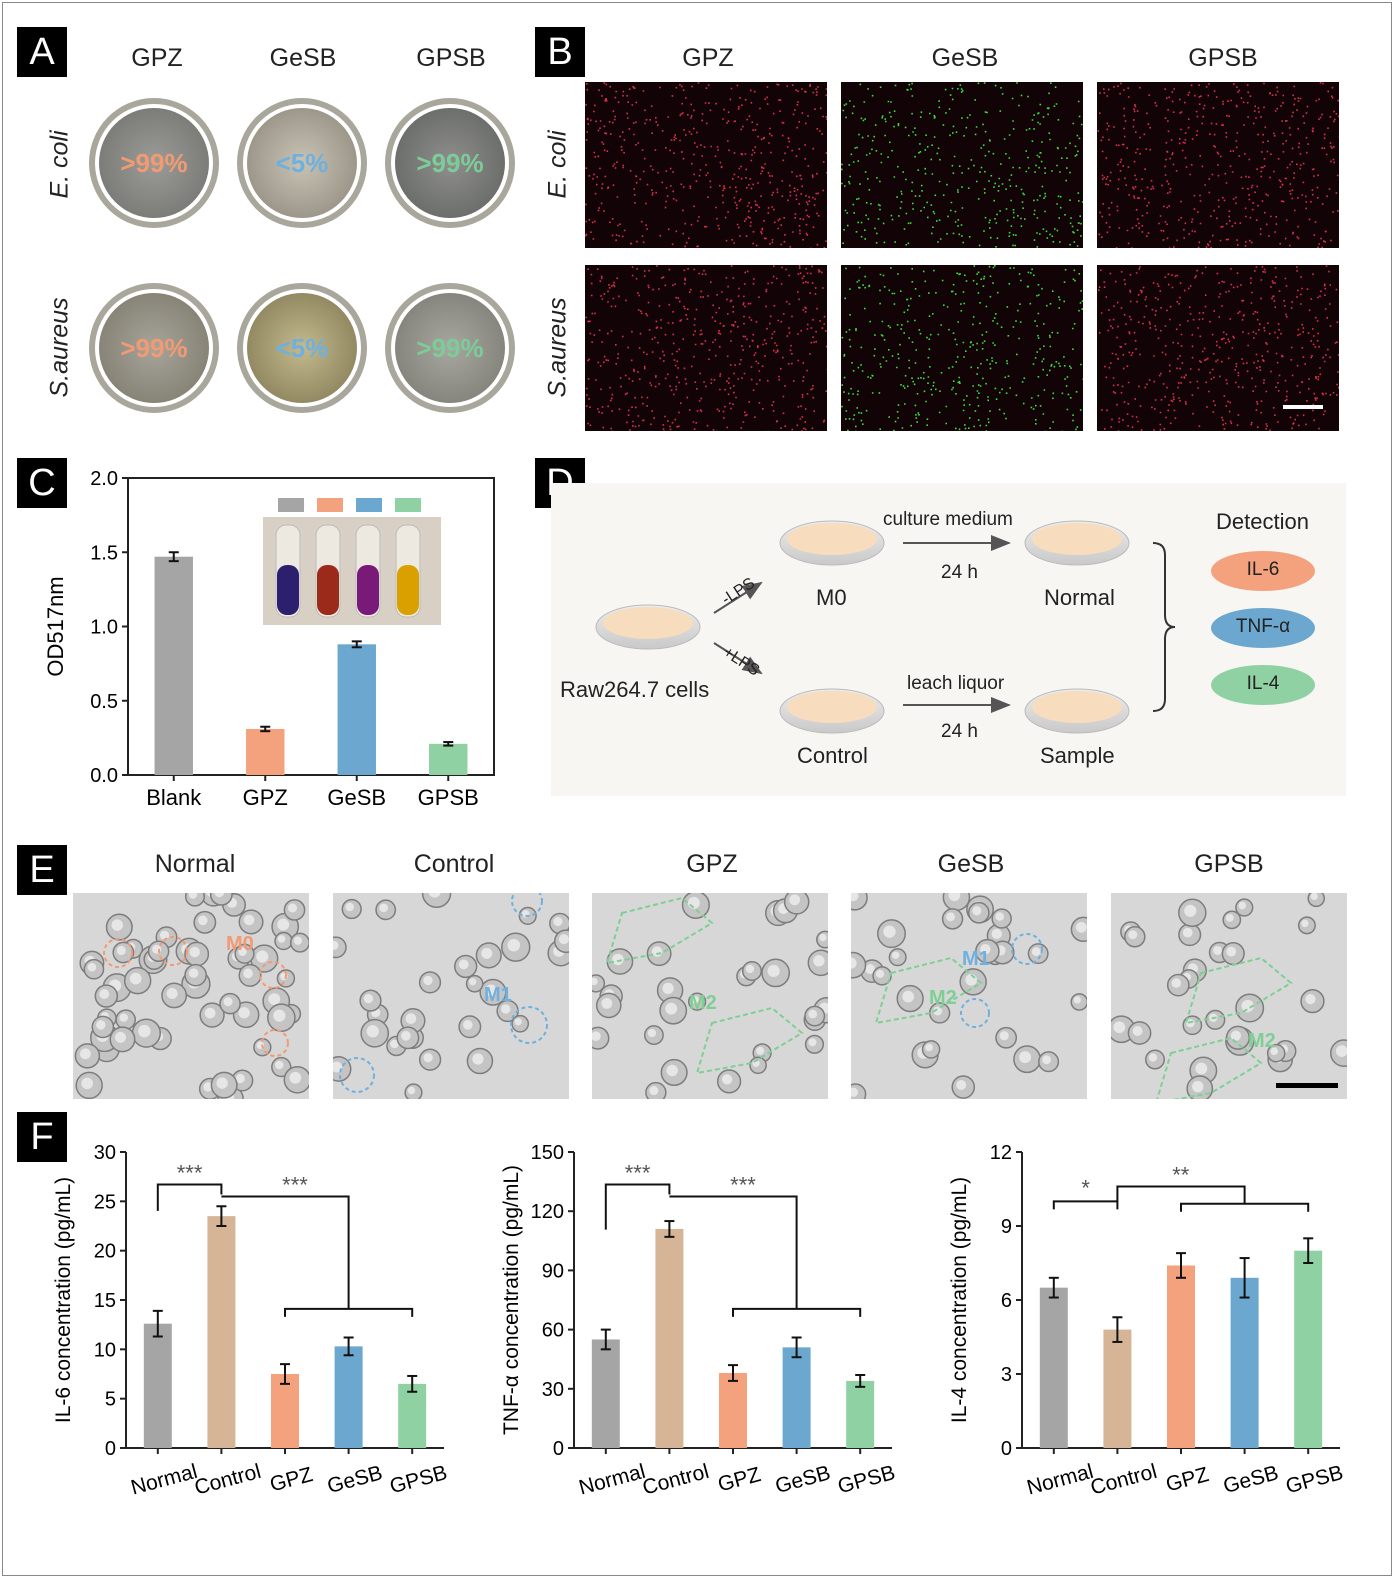  I want to click on micrograph-normal, so click(191, 996).